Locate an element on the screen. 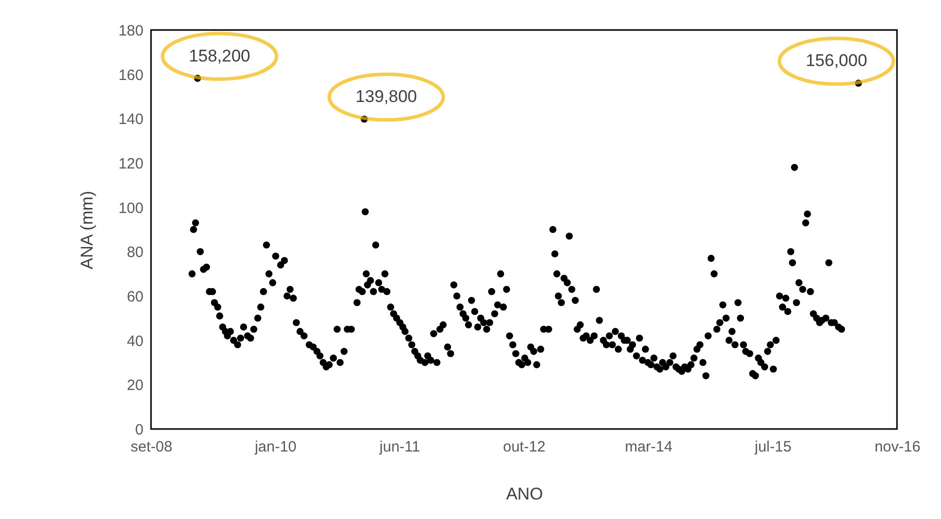 This screenshot has height=519, width=941. x-tick-label: mar-14 is located at coordinates (648, 447).